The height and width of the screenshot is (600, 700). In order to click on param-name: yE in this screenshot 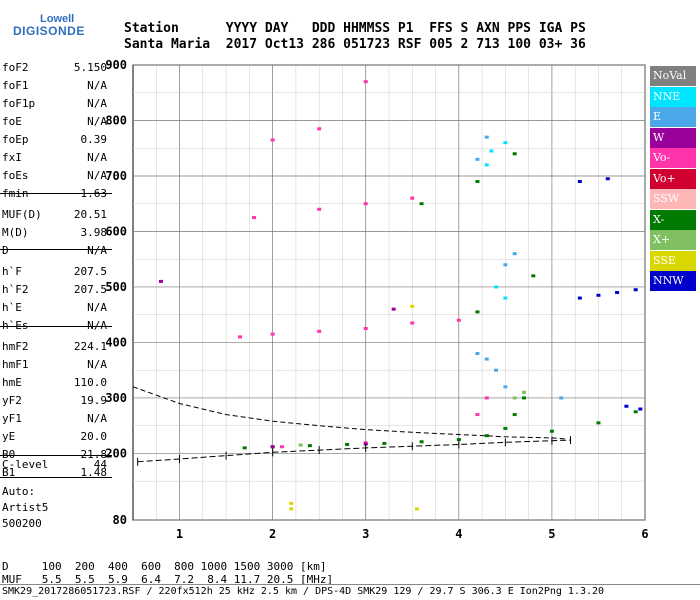, I will do `click(9, 436)`.